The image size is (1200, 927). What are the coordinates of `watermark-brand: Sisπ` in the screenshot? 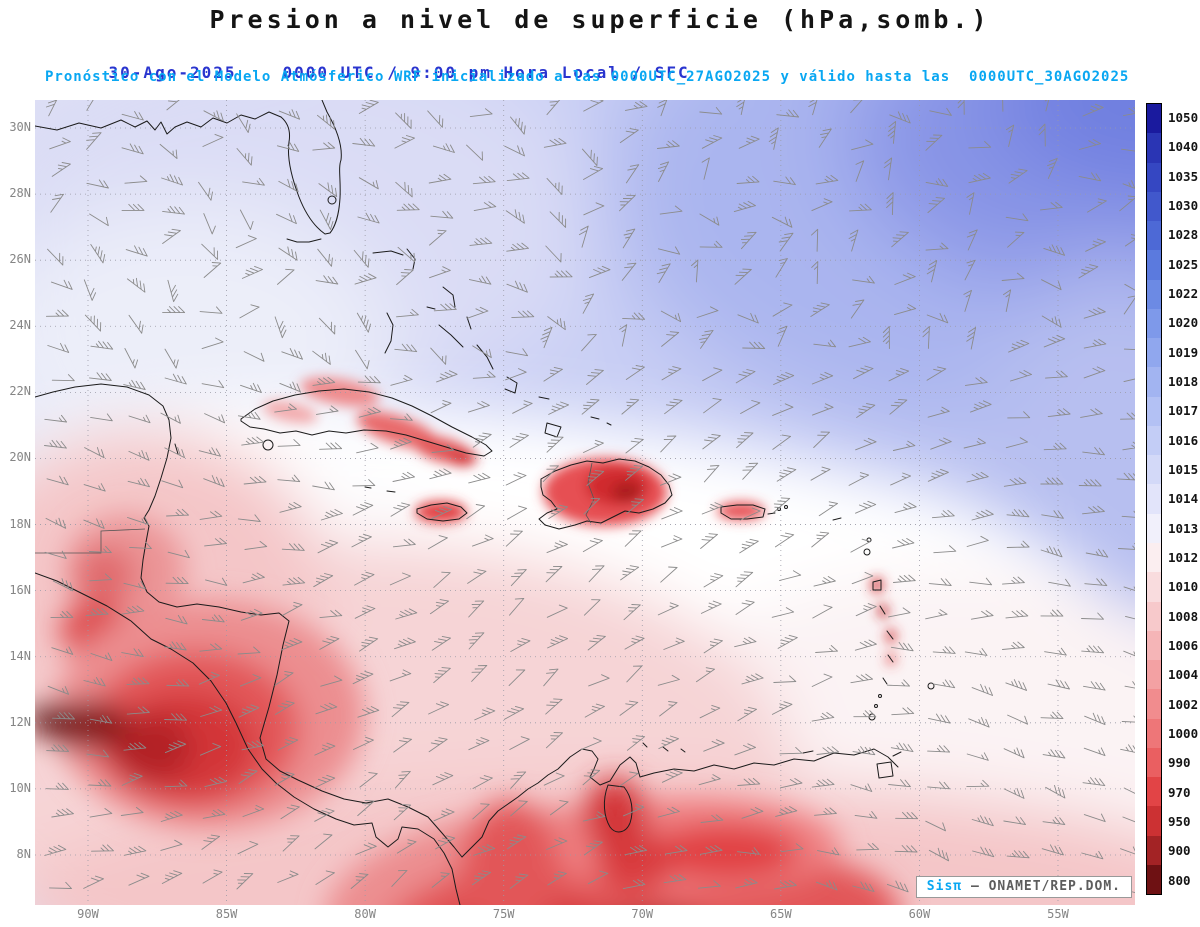 It's located at (944, 886).